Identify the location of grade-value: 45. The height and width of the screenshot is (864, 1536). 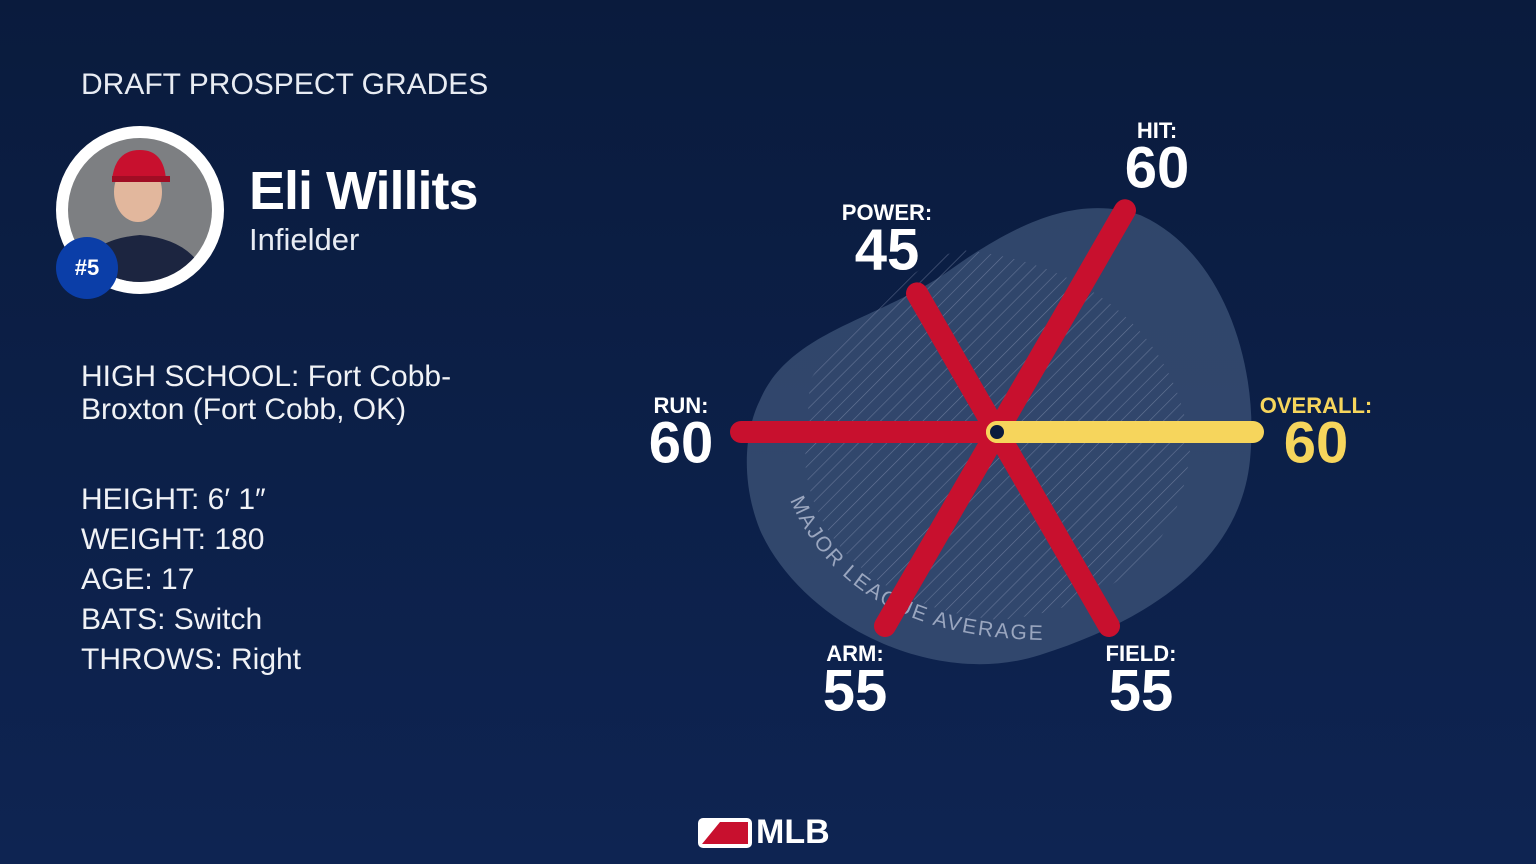
(887, 249).